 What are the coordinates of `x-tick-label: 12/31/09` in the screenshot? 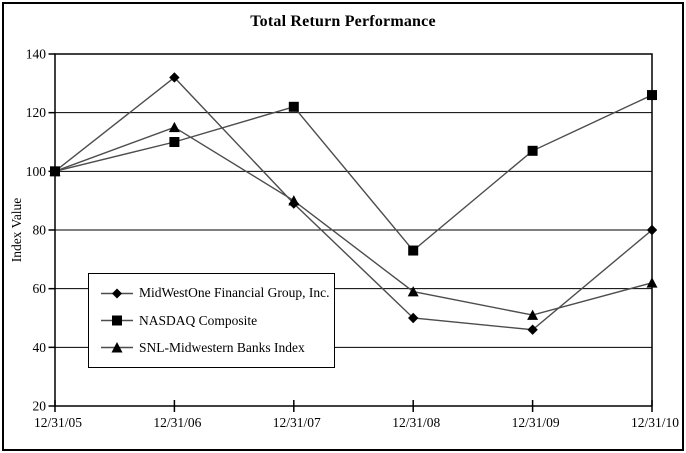 It's located at (536, 422).